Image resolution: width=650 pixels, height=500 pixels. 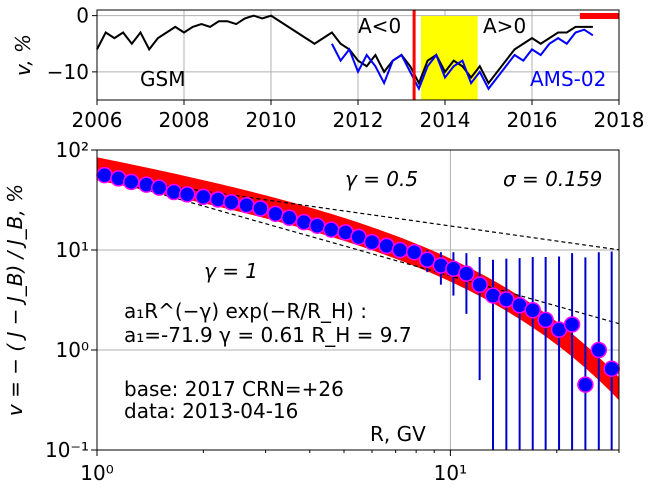 What do you see at coordinates (234, 389) in the screenshot?
I see `base-label: base: 2017 CRN=+26` at bounding box center [234, 389].